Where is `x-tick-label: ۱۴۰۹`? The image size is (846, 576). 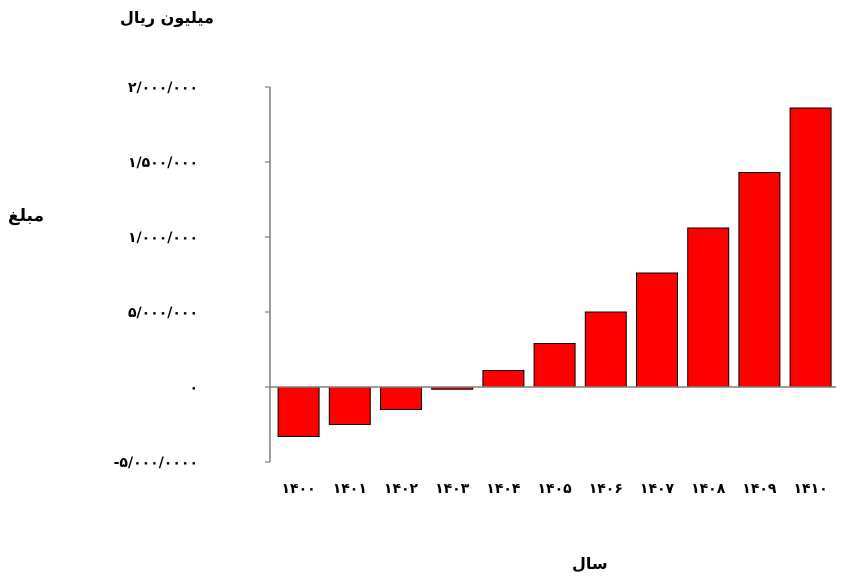
x-tick-label: ۱۴۰۹ is located at coordinates (759, 489).